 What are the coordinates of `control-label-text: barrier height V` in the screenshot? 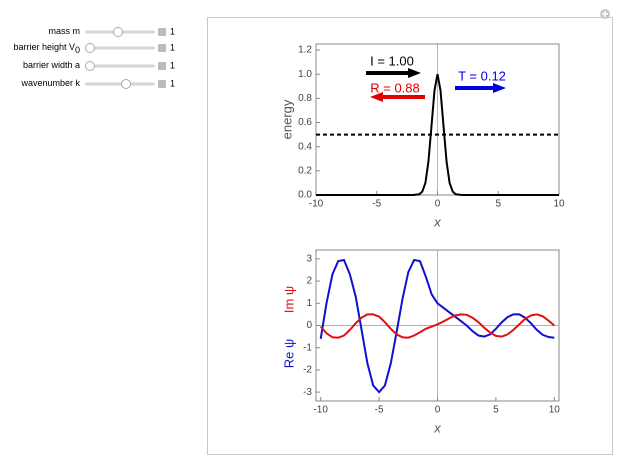 It's located at (44, 47).